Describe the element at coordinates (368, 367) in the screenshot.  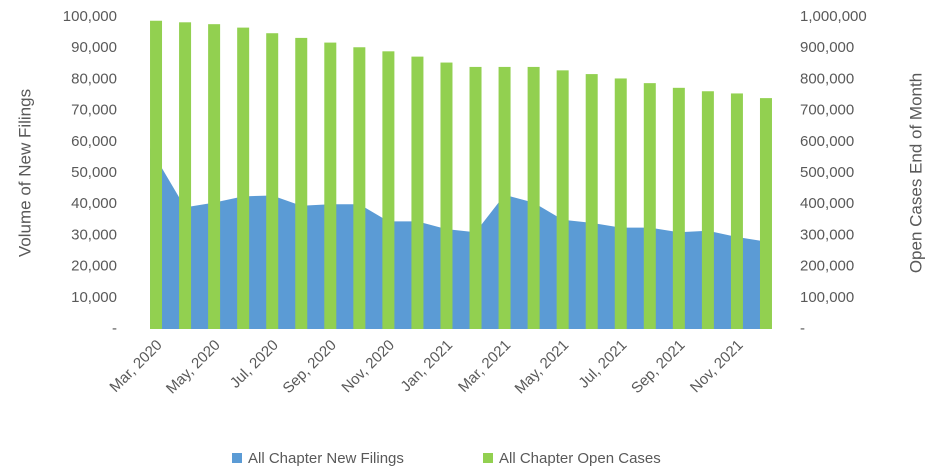
I see `x-tick-label: Nov, 2020` at that location.